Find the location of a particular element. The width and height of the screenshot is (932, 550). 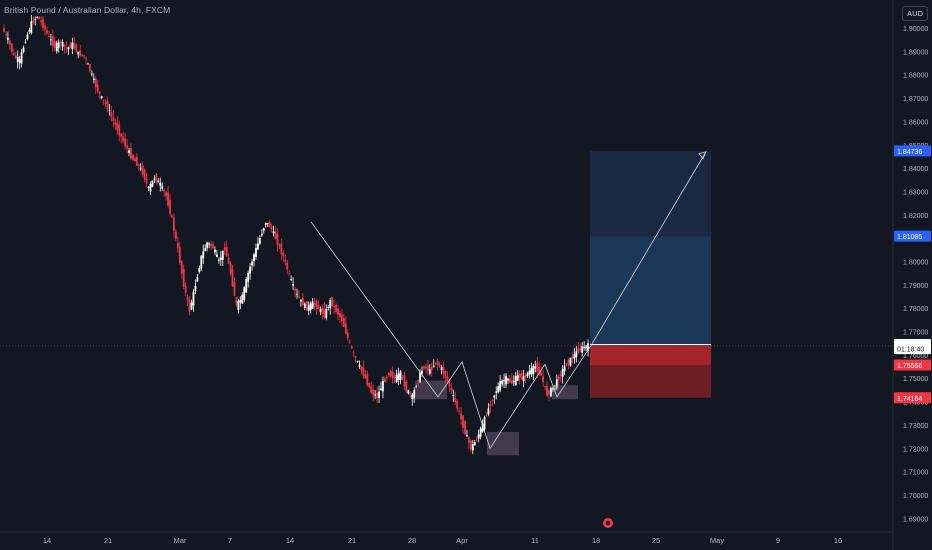

event-marker-icon-inner is located at coordinates (608, 523).